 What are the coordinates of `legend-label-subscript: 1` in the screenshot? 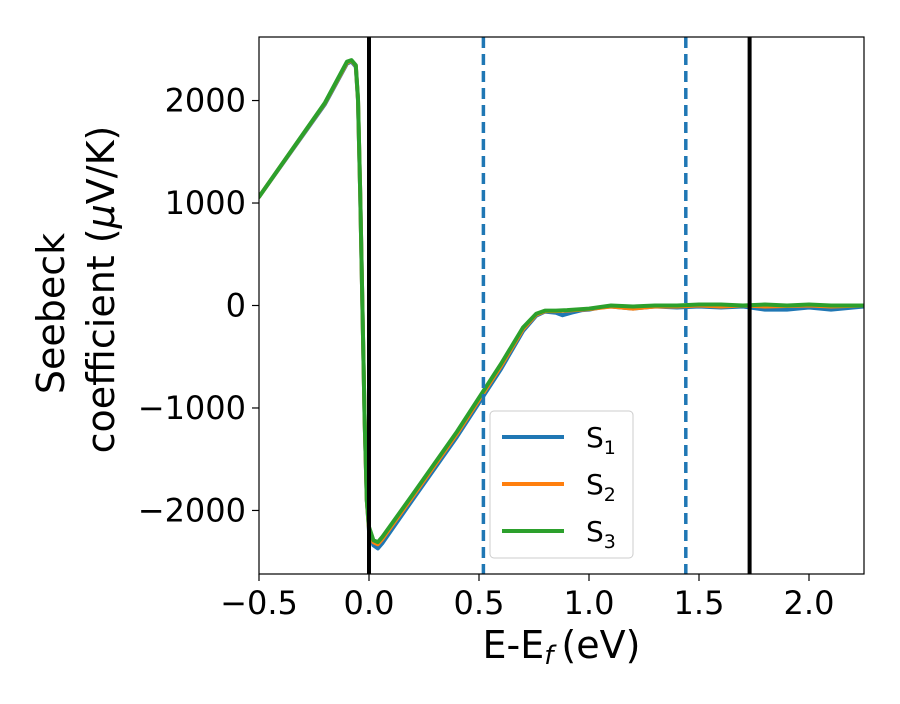 It's located at (610, 448).